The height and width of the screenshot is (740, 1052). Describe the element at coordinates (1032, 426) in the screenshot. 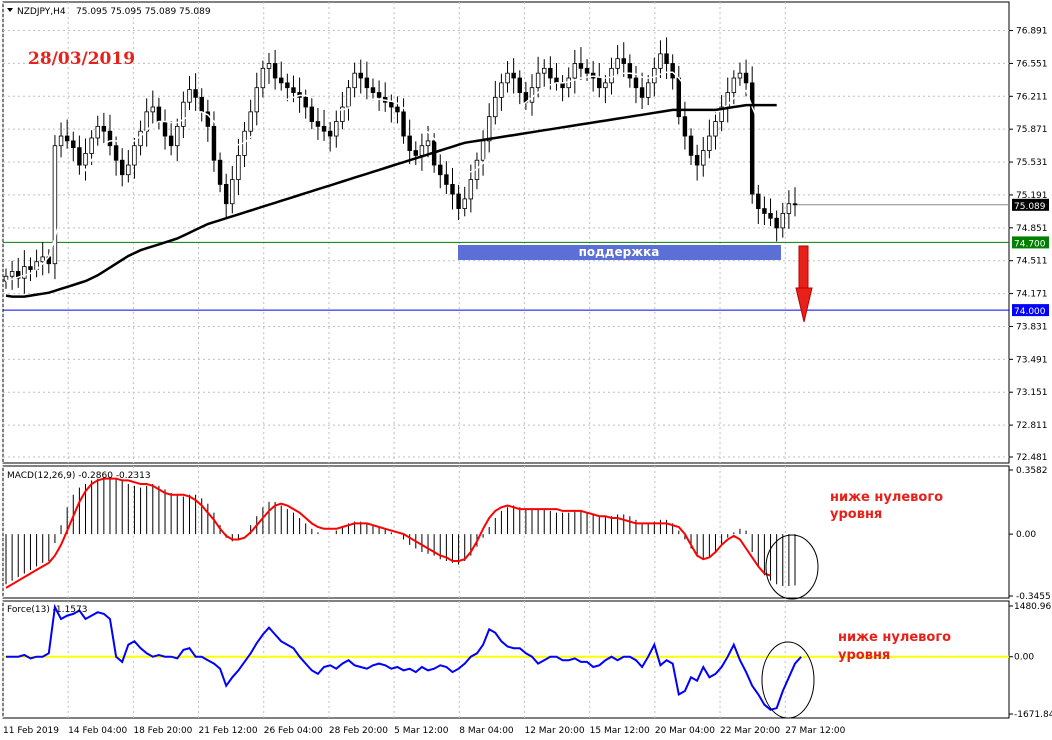

I see `price-tick-label: 72.811` at that location.